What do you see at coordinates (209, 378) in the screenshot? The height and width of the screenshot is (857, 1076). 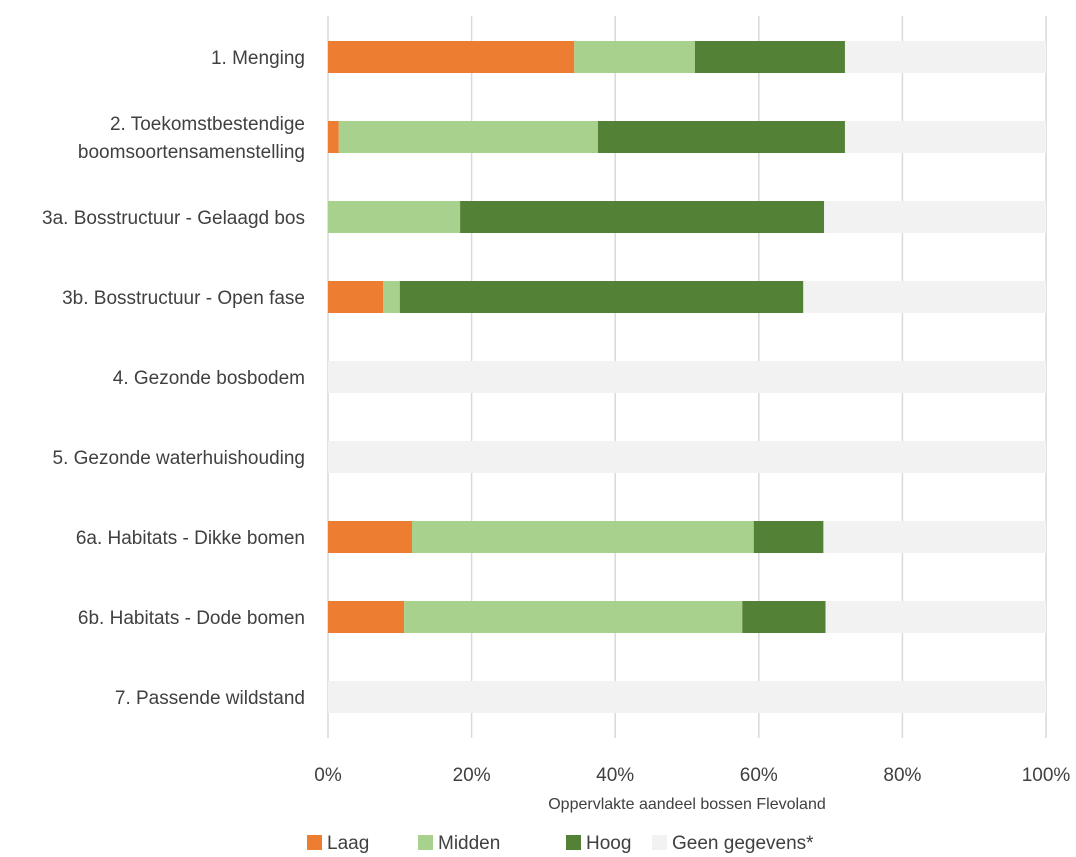 I see `category-label: 4. Gezonde bosbodem` at bounding box center [209, 378].